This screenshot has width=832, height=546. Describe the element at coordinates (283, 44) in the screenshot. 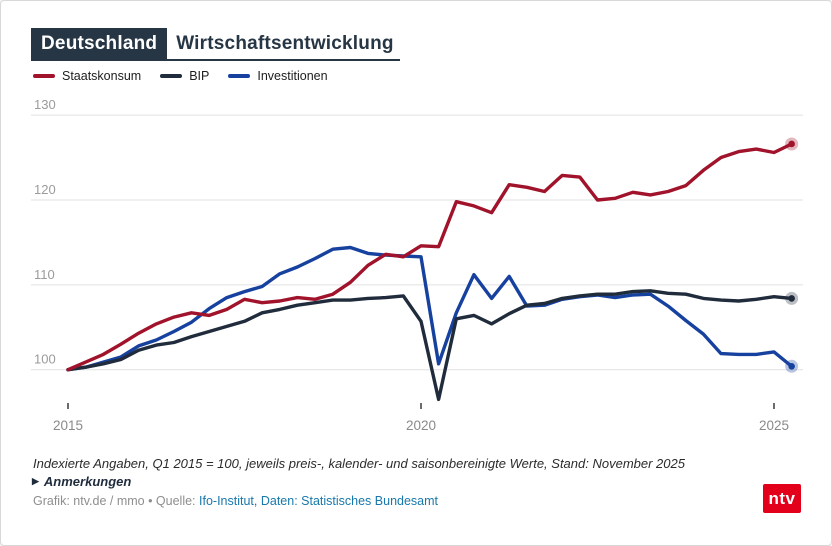

I see `title-text: Wirtschaftsentwicklung` at that location.